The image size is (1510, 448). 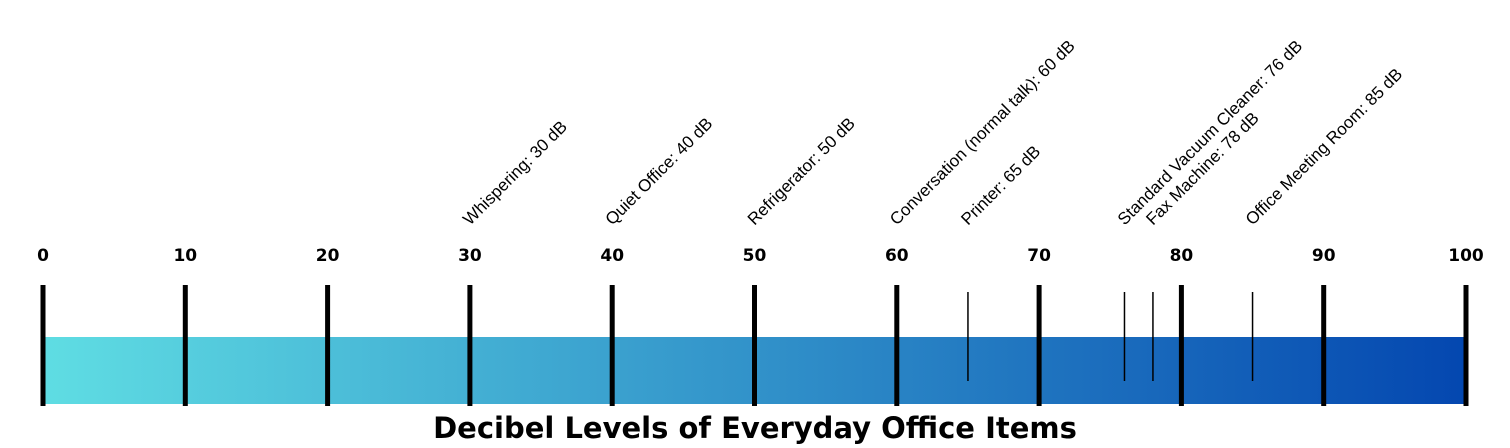 What do you see at coordinates (185, 256) in the screenshot?
I see `tick-label: 10` at bounding box center [185, 256].